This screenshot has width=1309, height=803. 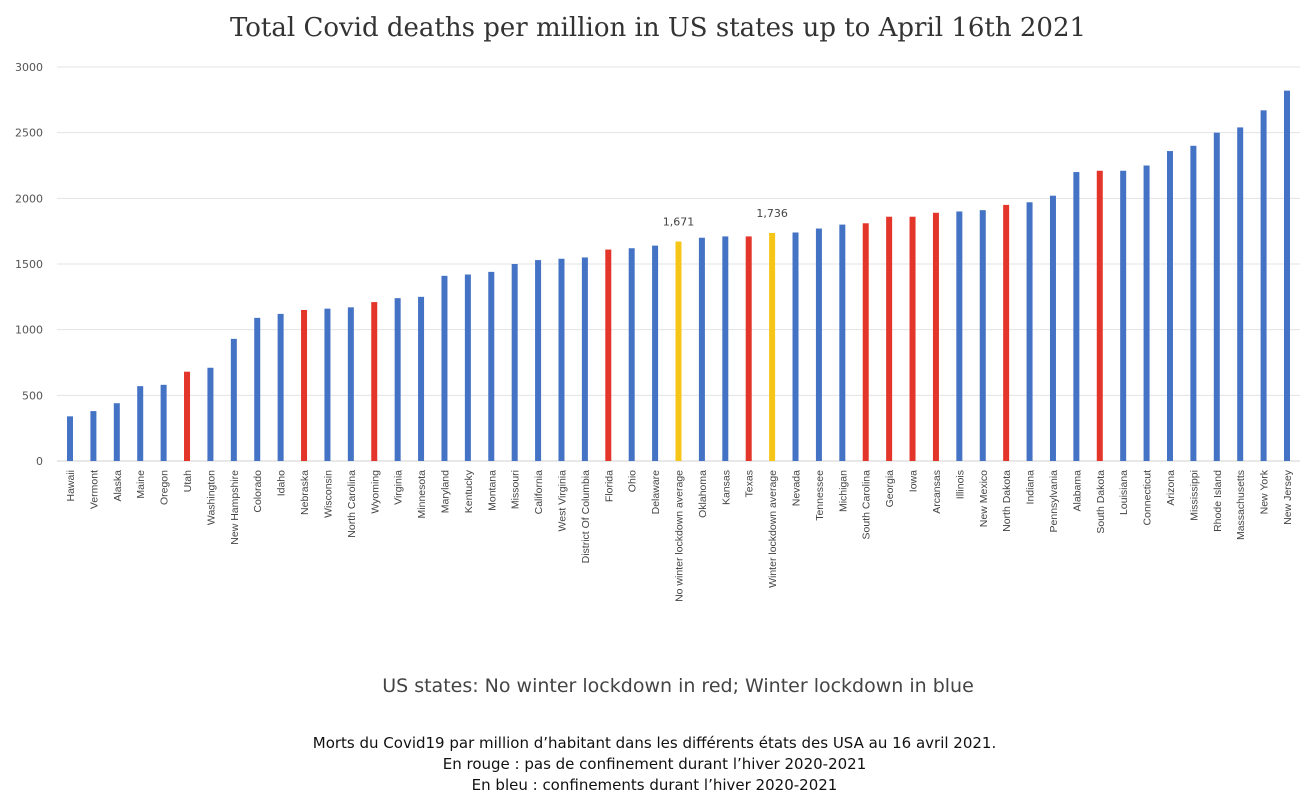 What do you see at coordinates (890, 489) in the screenshot?
I see `x-tick-label: Georgia` at bounding box center [890, 489].